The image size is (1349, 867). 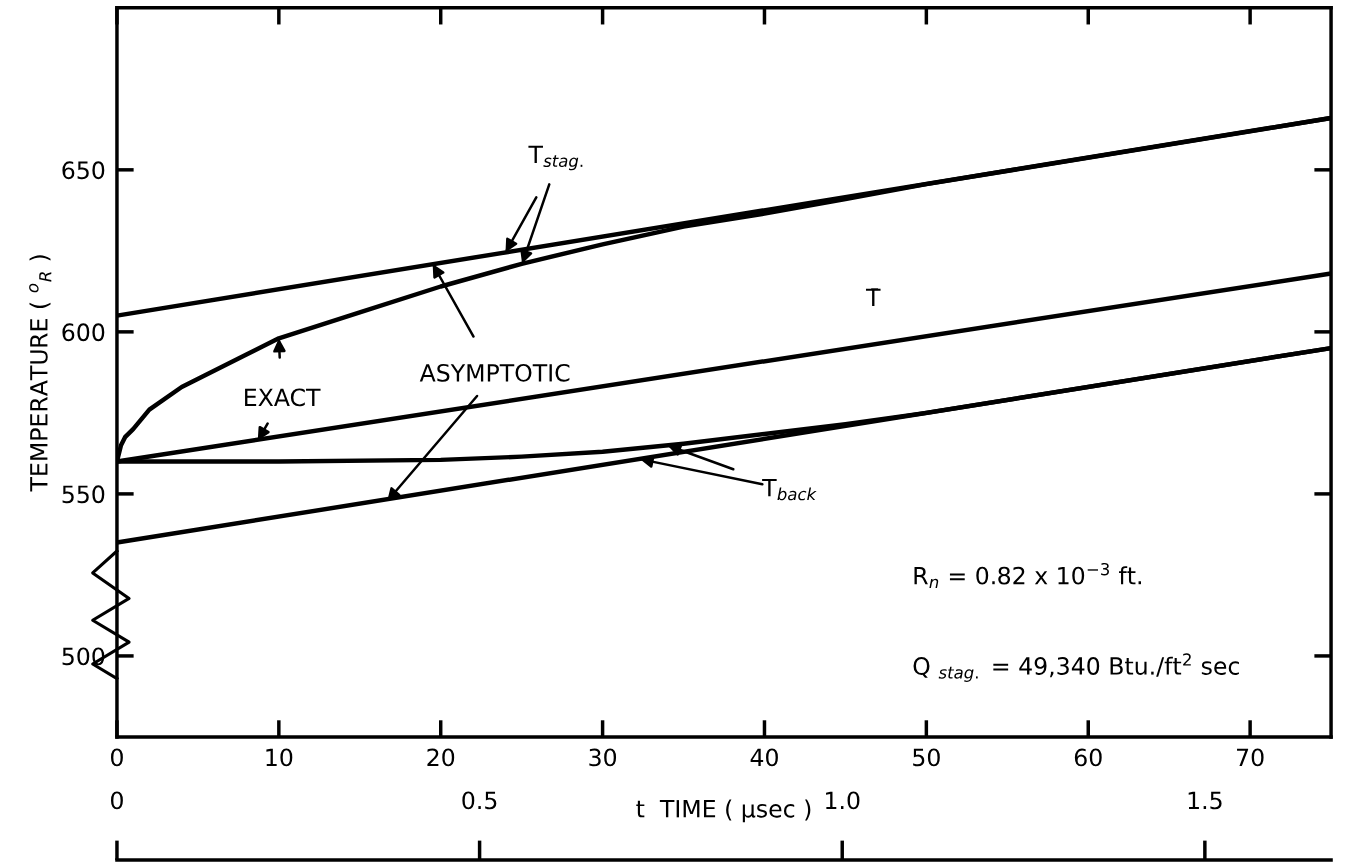 I want to click on x-tick-label: 70, so click(x=1250, y=757).